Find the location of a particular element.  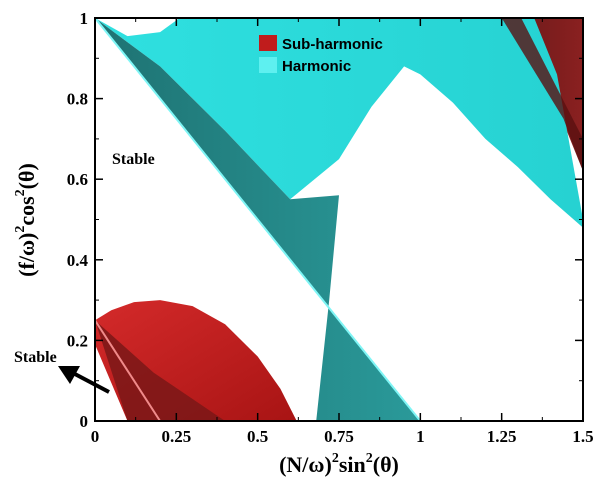

y-tick-label: 0.8 is located at coordinates (77, 99).